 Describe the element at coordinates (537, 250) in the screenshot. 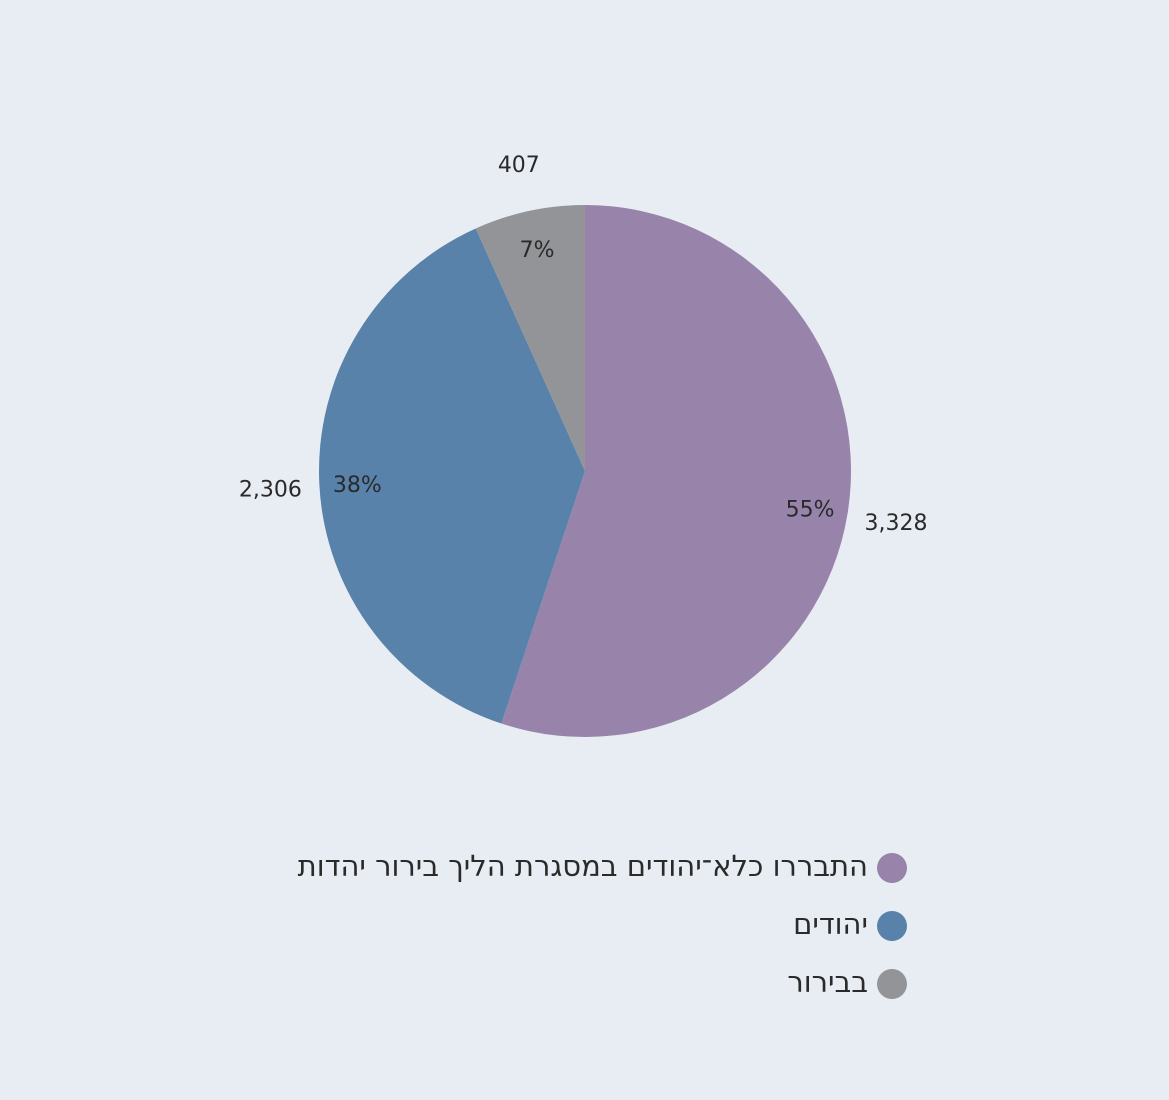

I see `percent-label: 7%` at that location.